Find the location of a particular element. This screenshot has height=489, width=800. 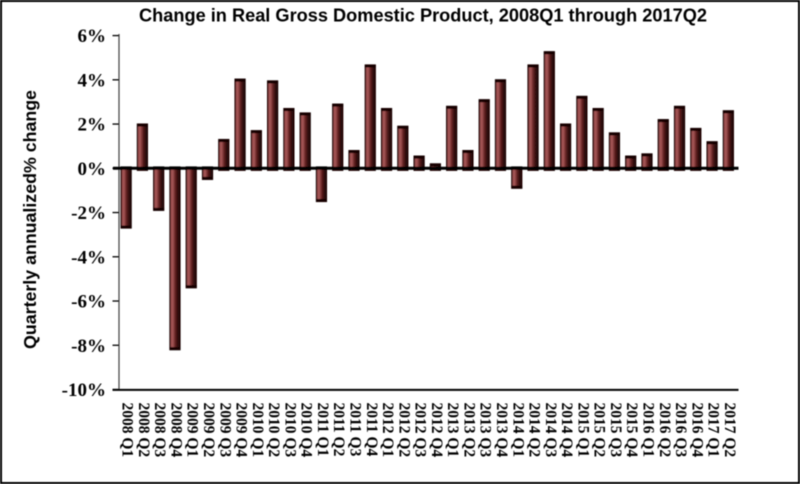

svg-text: 2014 Q4 is located at coordinates (566, 430).